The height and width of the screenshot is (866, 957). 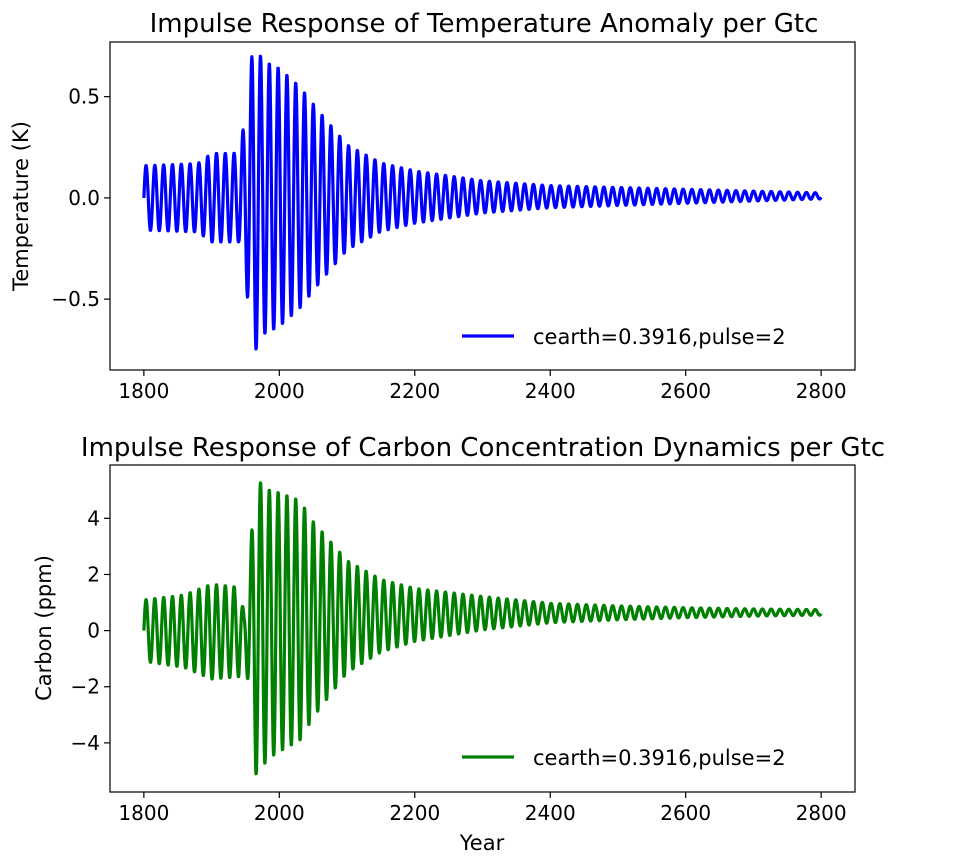 What do you see at coordinates (143, 813) in the screenshot?
I see `carbon-x-tick-label-1800: 1800` at bounding box center [143, 813].